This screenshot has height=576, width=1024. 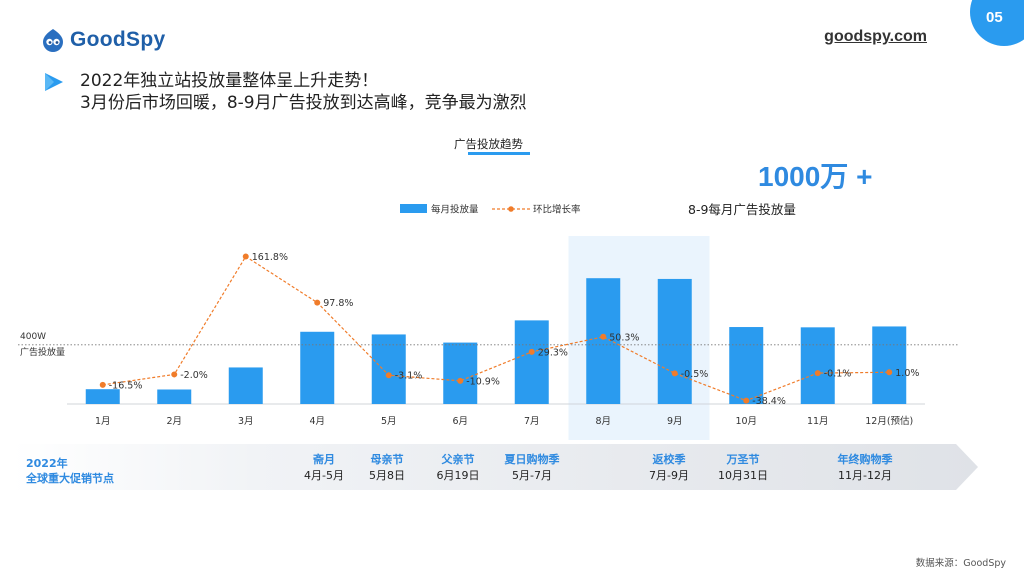 What do you see at coordinates (675, 421) in the screenshot?
I see `x-tick-9月: 9月` at bounding box center [675, 421].